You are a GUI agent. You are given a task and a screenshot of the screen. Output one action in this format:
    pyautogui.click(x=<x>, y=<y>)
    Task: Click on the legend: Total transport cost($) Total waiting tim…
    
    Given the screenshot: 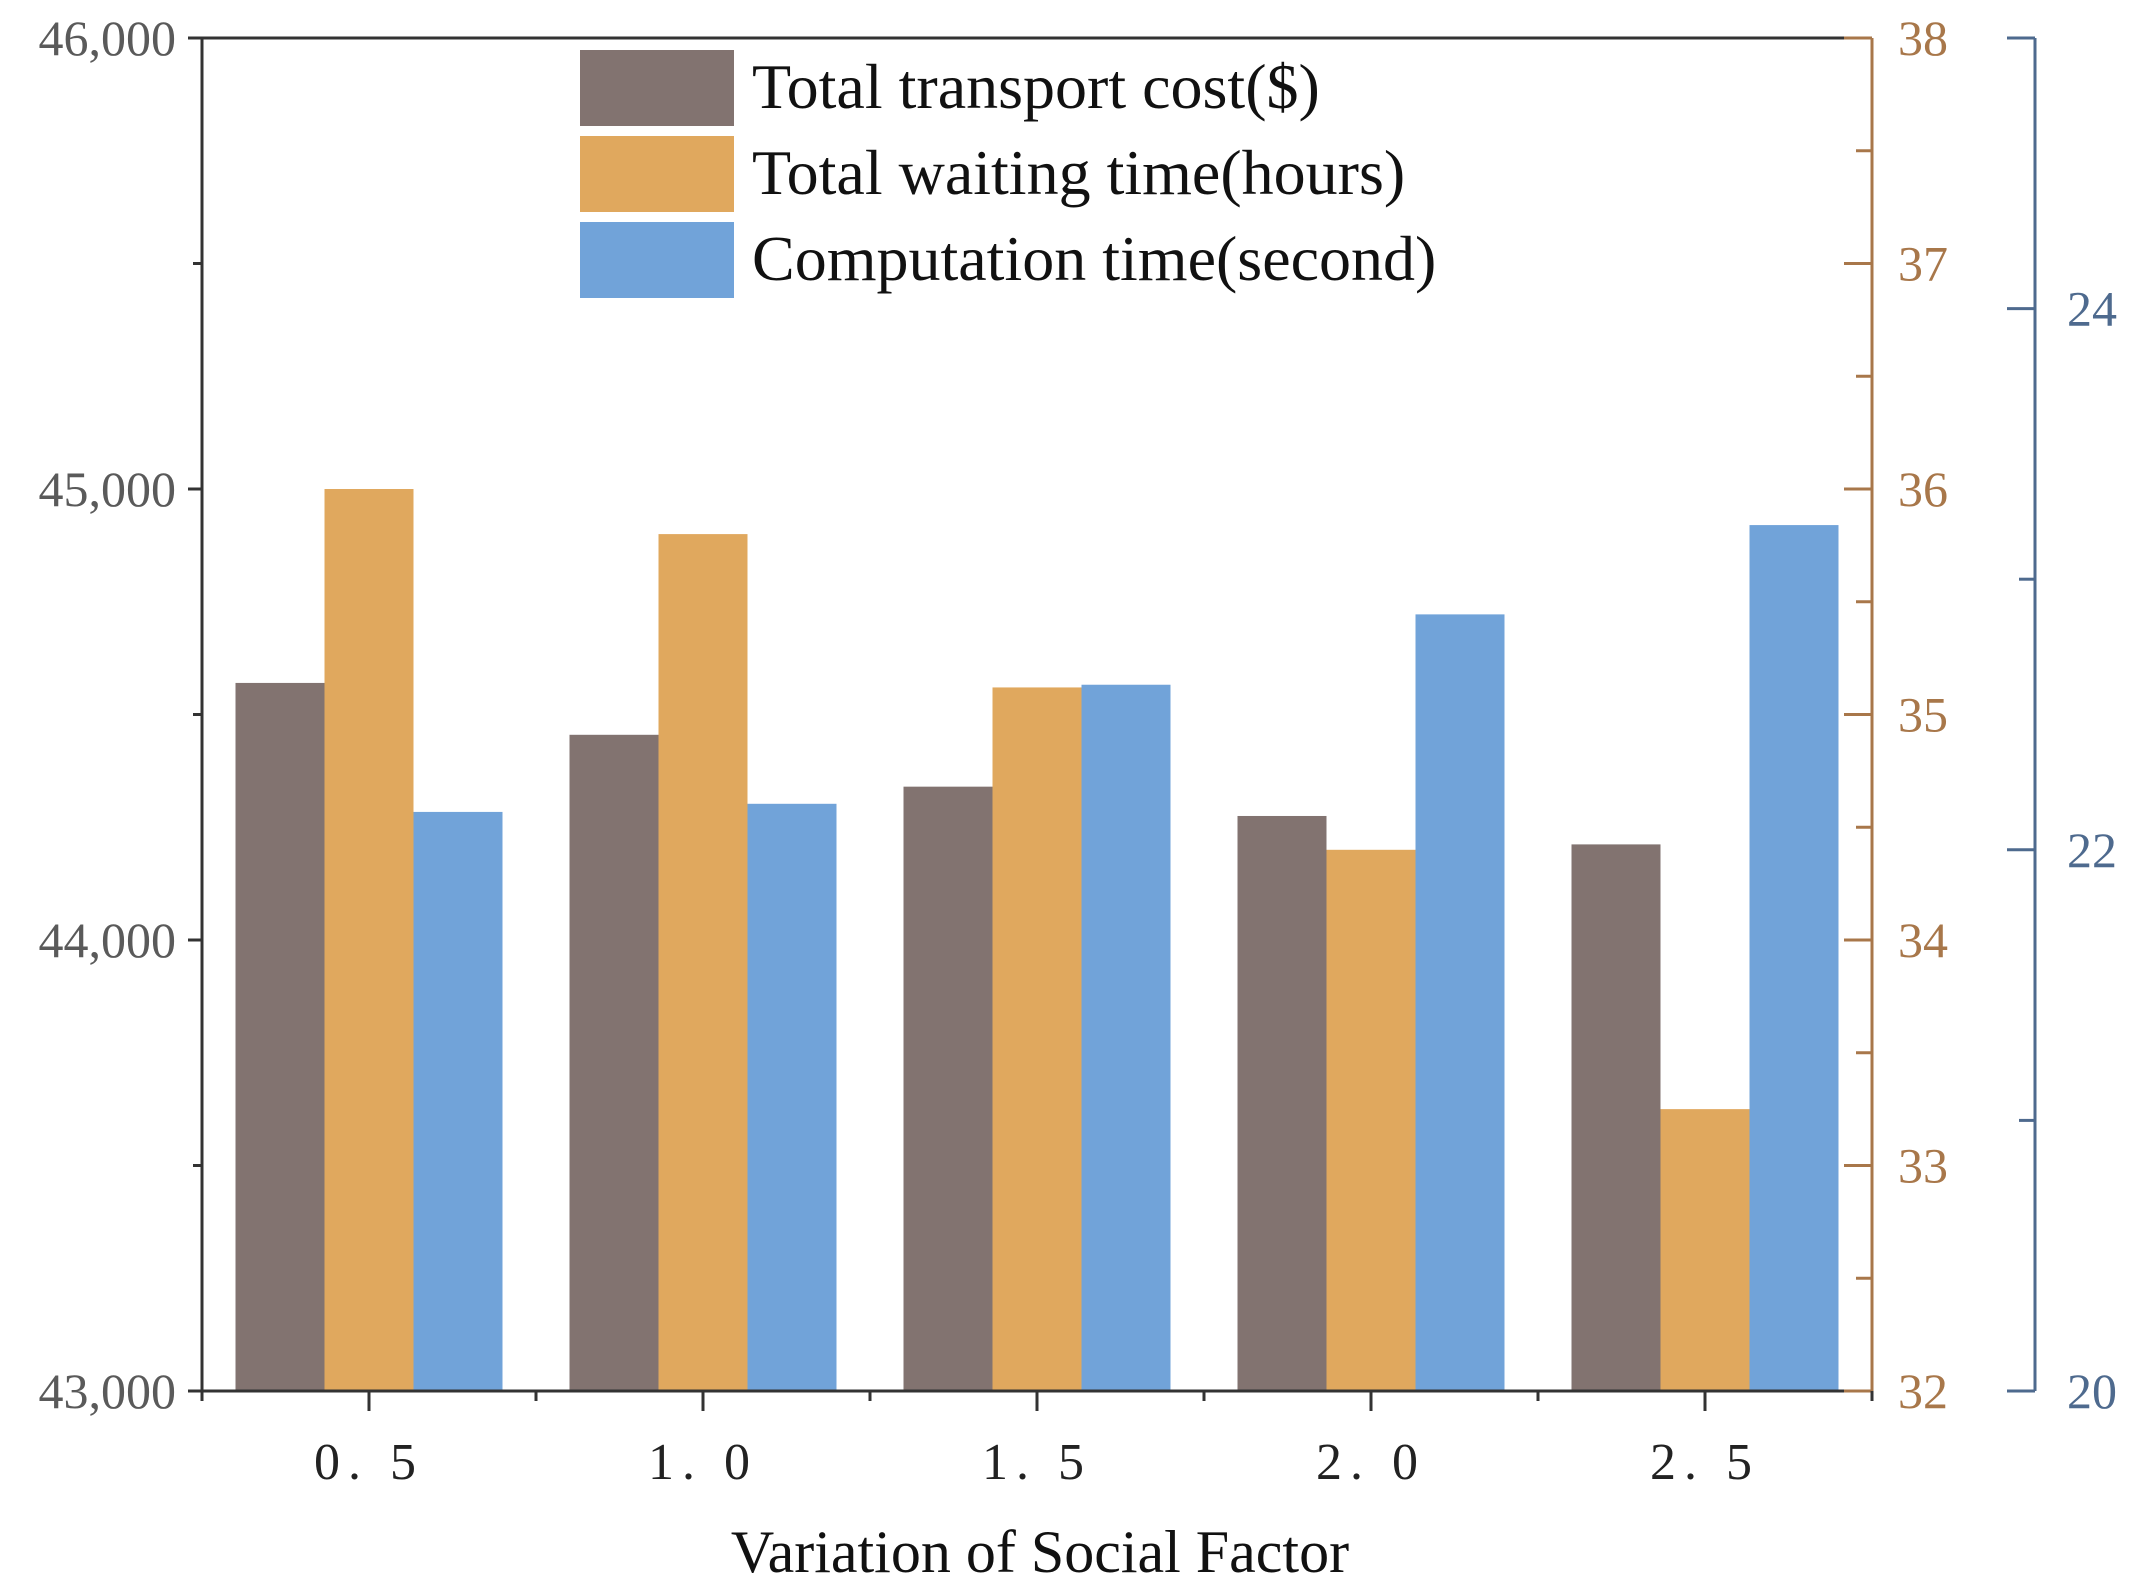 What is the action you would take?
    pyautogui.click(x=1008, y=174)
    